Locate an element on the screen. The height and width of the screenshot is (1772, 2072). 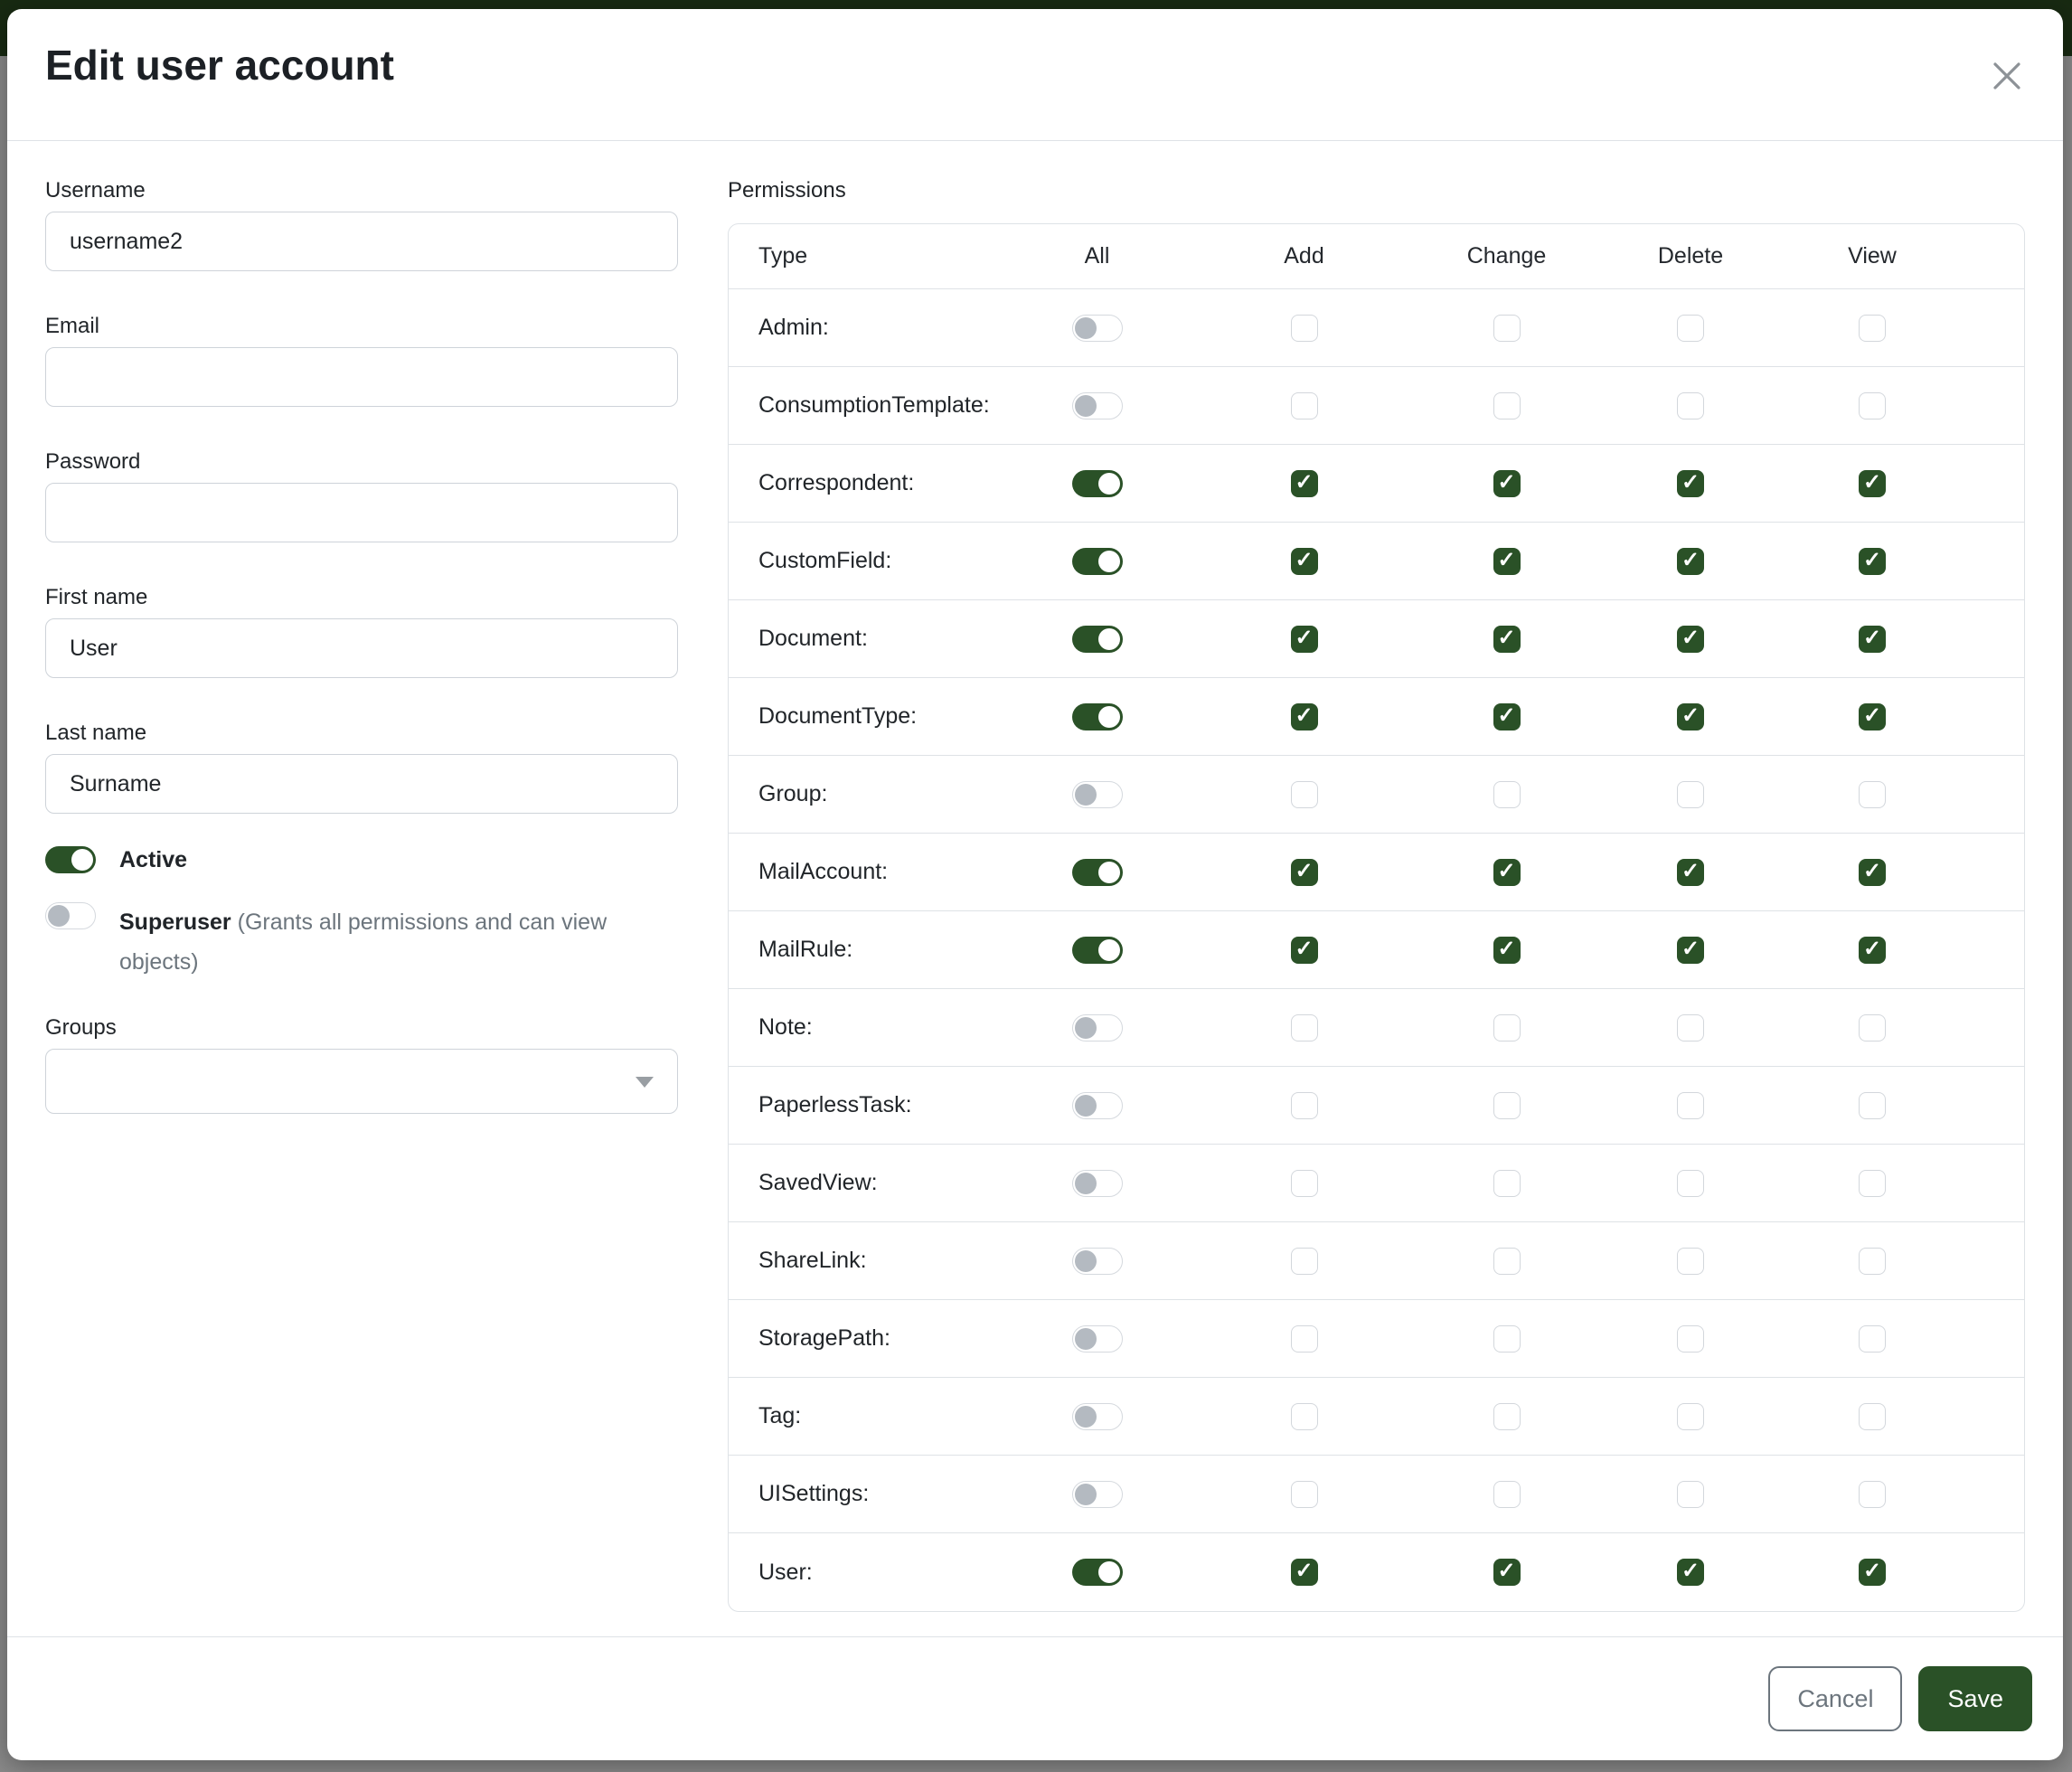
permission-delete-checkbox-documenttype: ✓ is located at coordinates (1690, 716).